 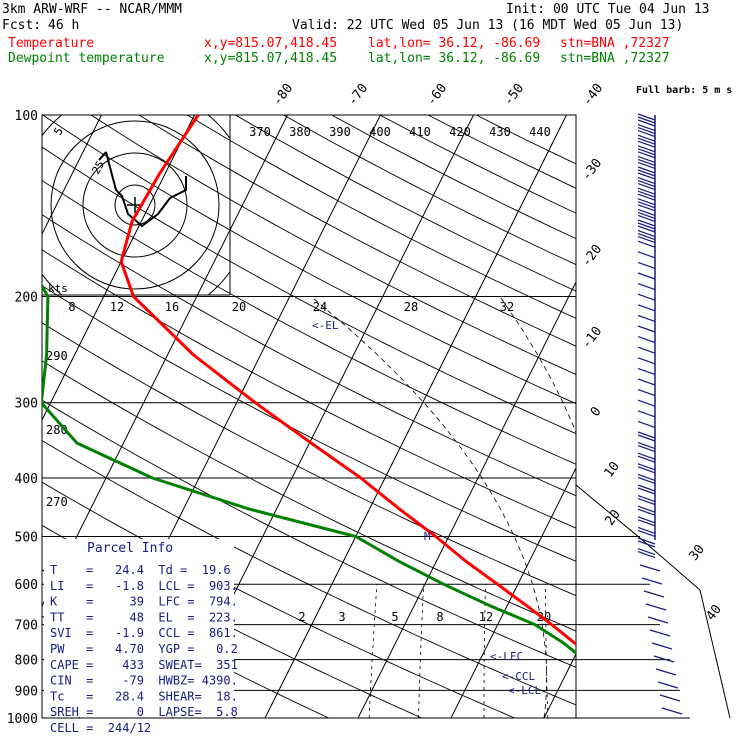 I want to click on isotherm-label: -20, so click(x=592, y=256).